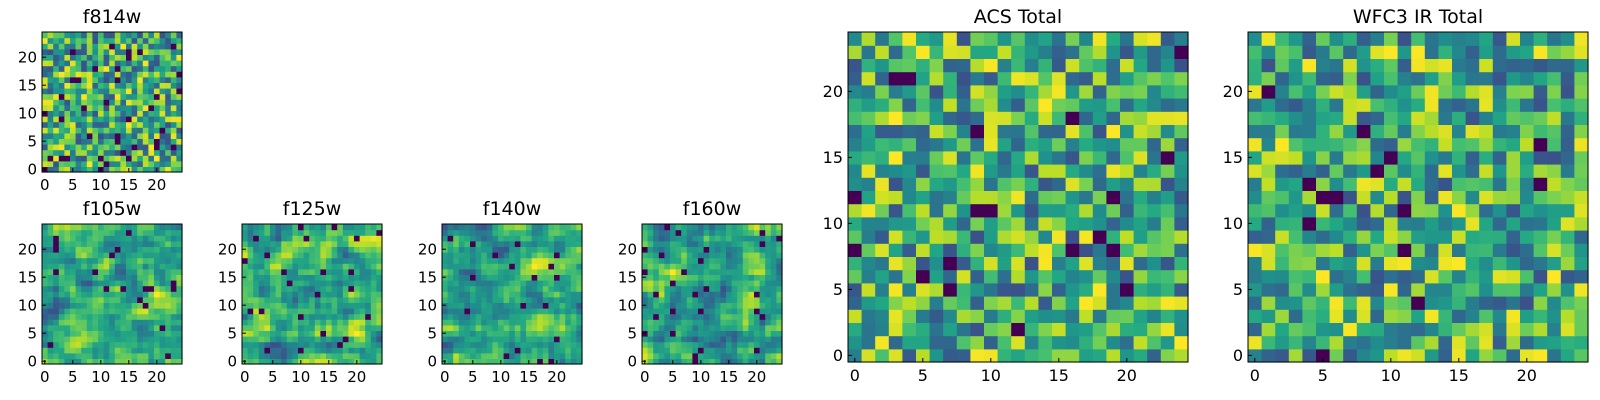 This screenshot has height=400, width=1600. What do you see at coordinates (312, 209) in the screenshot?
I see `chart-title: f125w` at bounding box center [312, 209].